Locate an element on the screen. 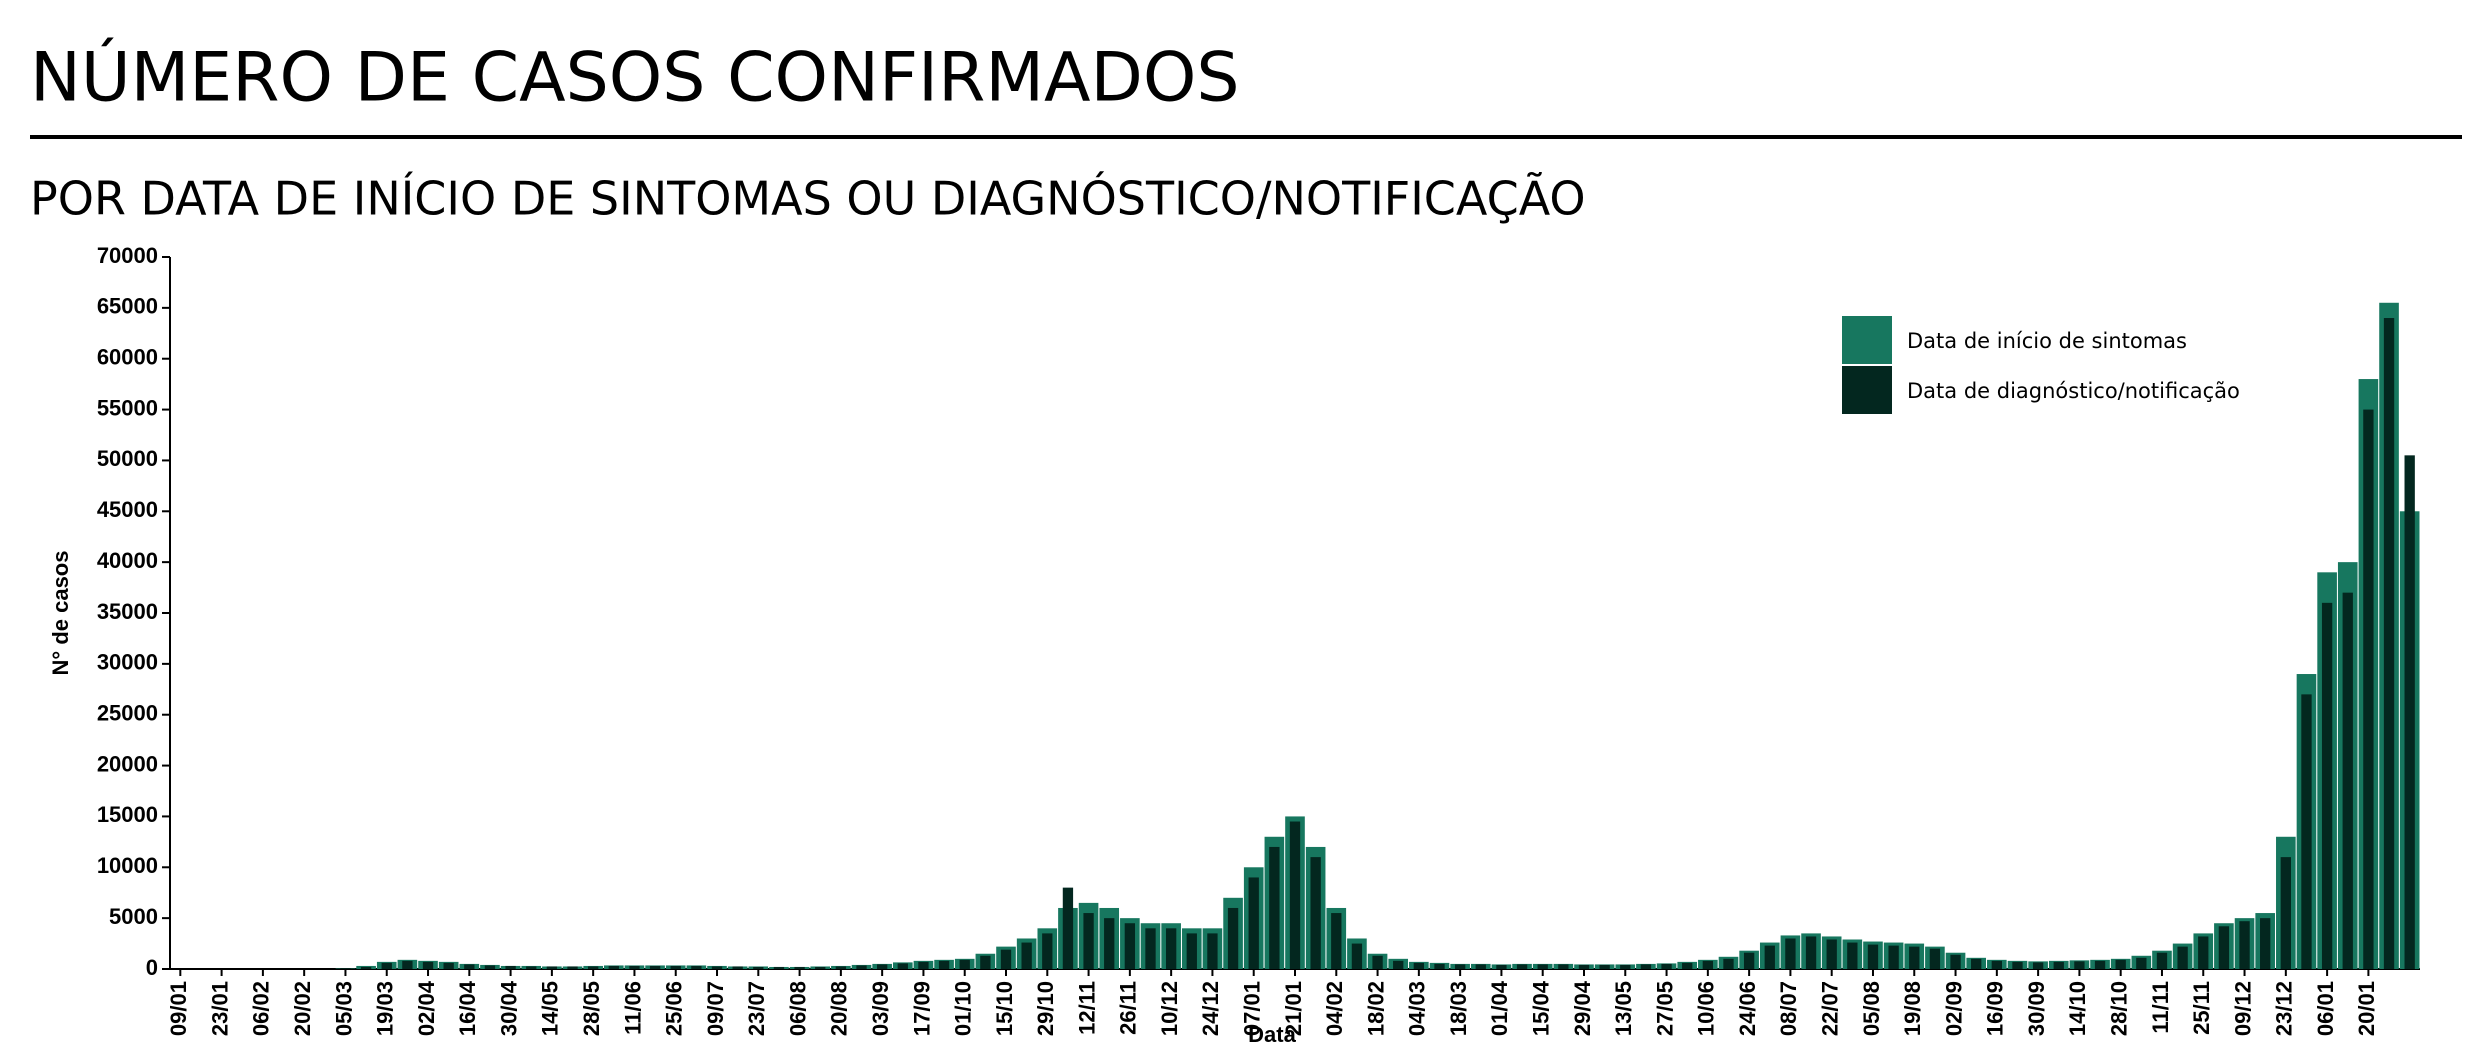 The width and height of the screenshot is (2479, 1050). x-tick-label: 06/01 is located at coordinates (2325, 1008).